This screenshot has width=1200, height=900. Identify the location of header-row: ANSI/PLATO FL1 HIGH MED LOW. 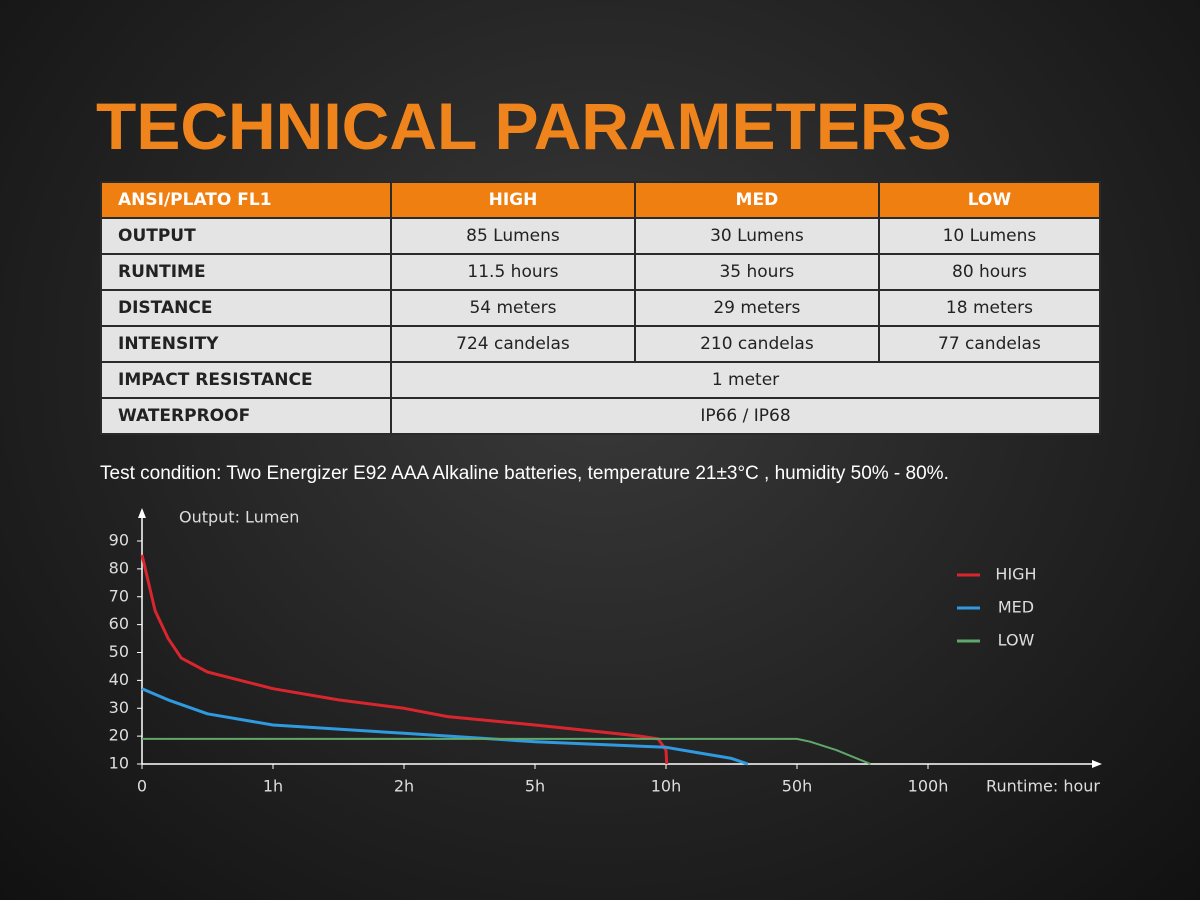
(601, 200).